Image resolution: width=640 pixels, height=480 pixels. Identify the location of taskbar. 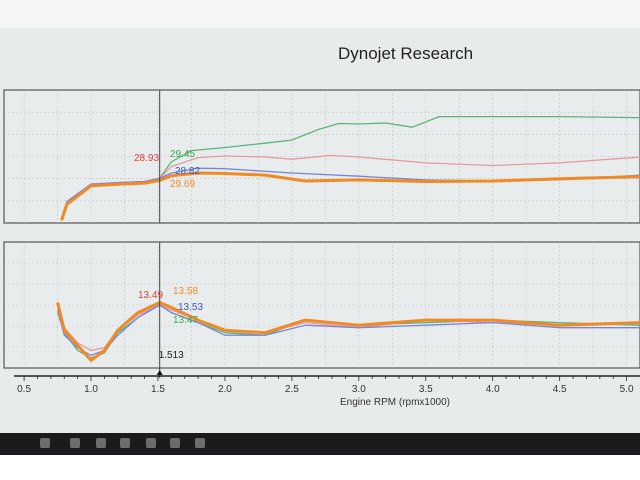
(320, 444).